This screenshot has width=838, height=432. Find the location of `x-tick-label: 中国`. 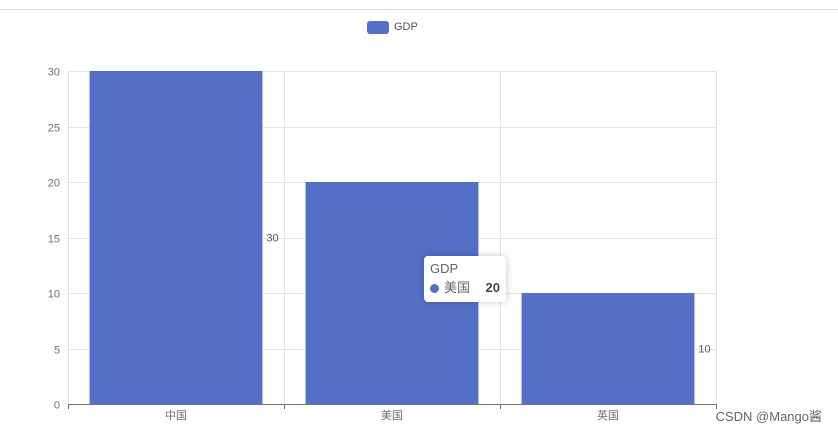

x-tick-label: 中国 is located at coordinates (176, 415).